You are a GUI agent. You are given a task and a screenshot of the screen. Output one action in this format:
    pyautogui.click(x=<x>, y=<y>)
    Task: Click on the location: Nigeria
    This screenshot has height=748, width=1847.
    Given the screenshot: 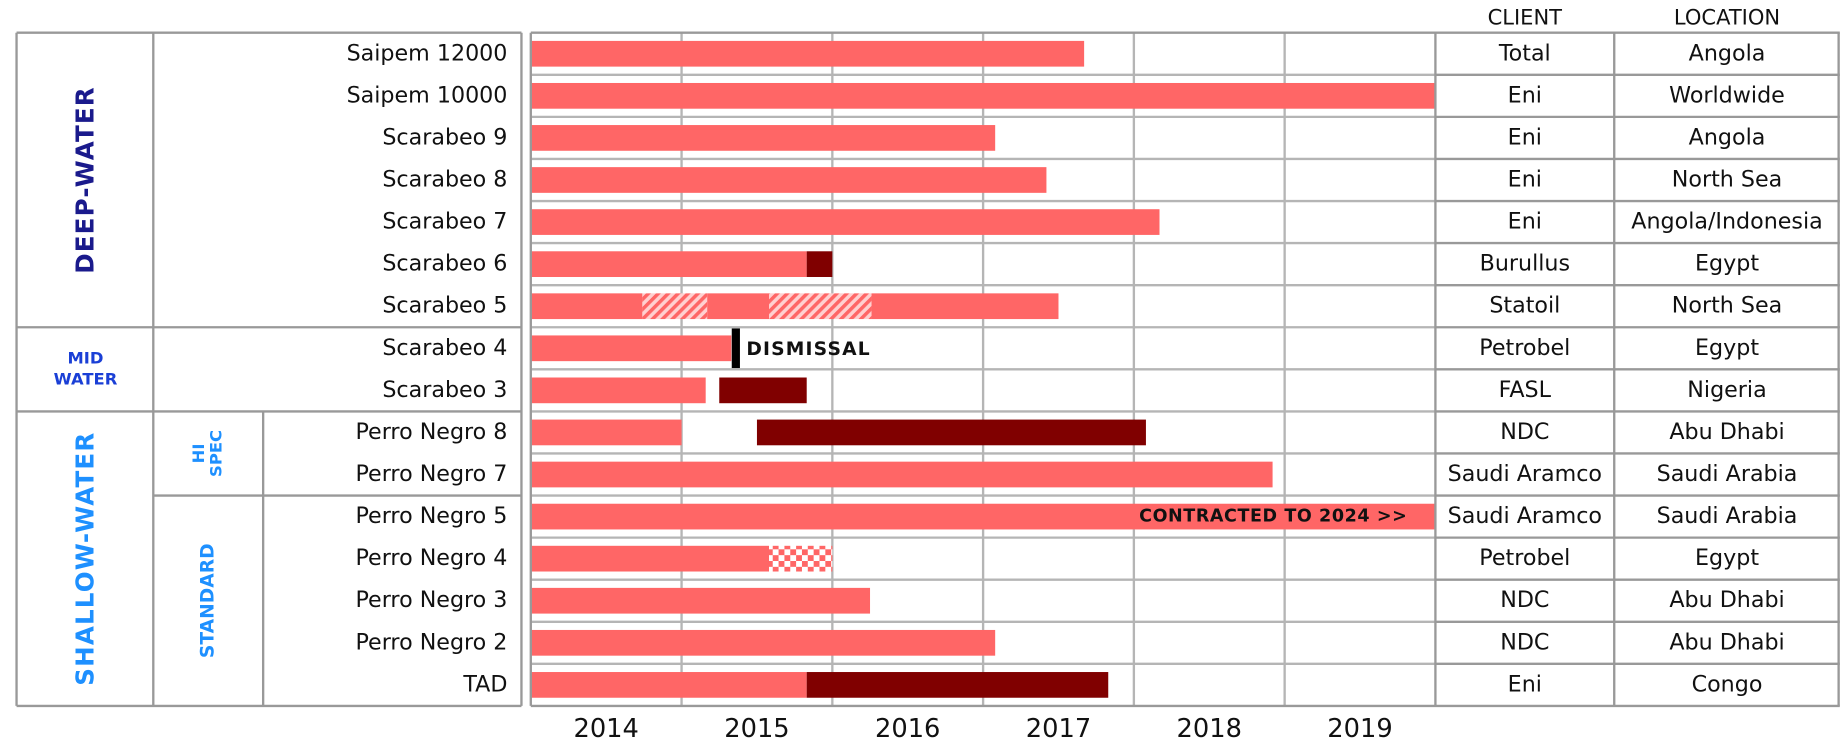 What is the action you would take?
    pyautogui.click(x=1726, y=390)
    